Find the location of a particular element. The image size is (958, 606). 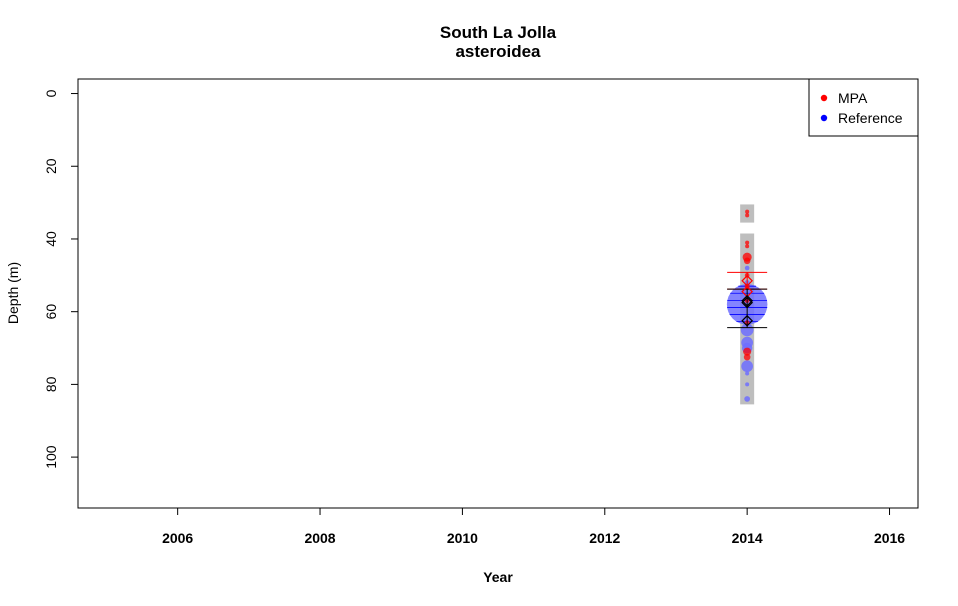

y-tick-label: 60 is located at coordinates (51, 312).